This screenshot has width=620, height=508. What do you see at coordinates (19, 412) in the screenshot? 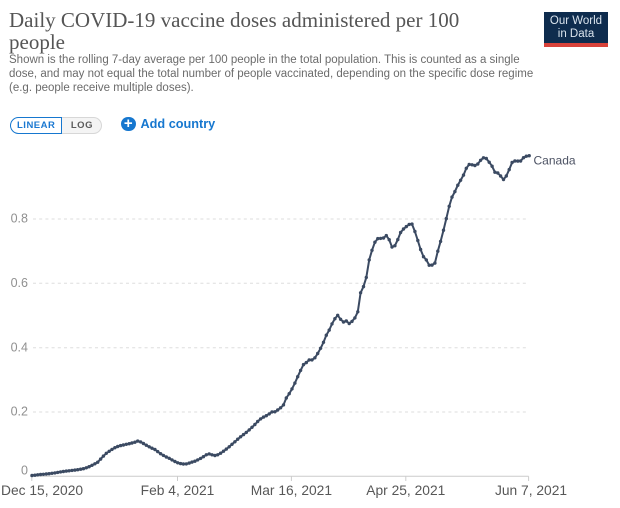
I see `svg-text: 0.2` at bounding box center [19, 412].